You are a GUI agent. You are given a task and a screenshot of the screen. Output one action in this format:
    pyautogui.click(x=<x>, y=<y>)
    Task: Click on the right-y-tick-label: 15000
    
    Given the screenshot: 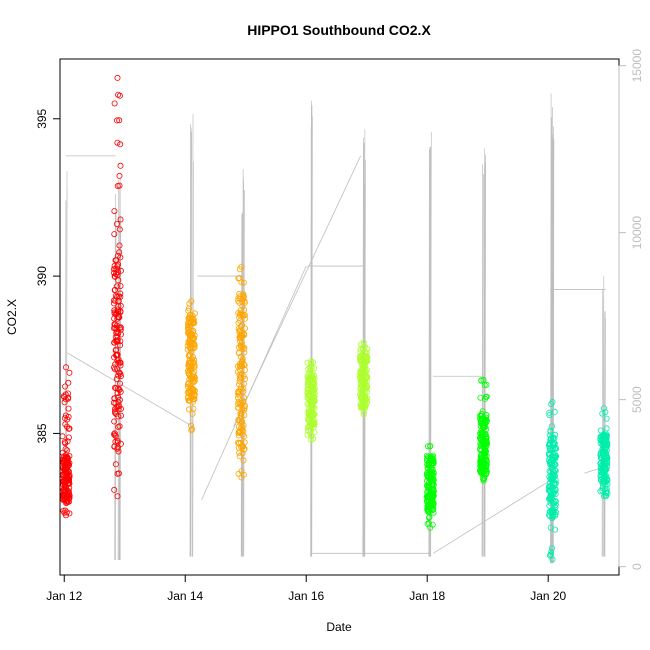 What is the action you would take?
    pyautogui.click(x=637, y=66)
    